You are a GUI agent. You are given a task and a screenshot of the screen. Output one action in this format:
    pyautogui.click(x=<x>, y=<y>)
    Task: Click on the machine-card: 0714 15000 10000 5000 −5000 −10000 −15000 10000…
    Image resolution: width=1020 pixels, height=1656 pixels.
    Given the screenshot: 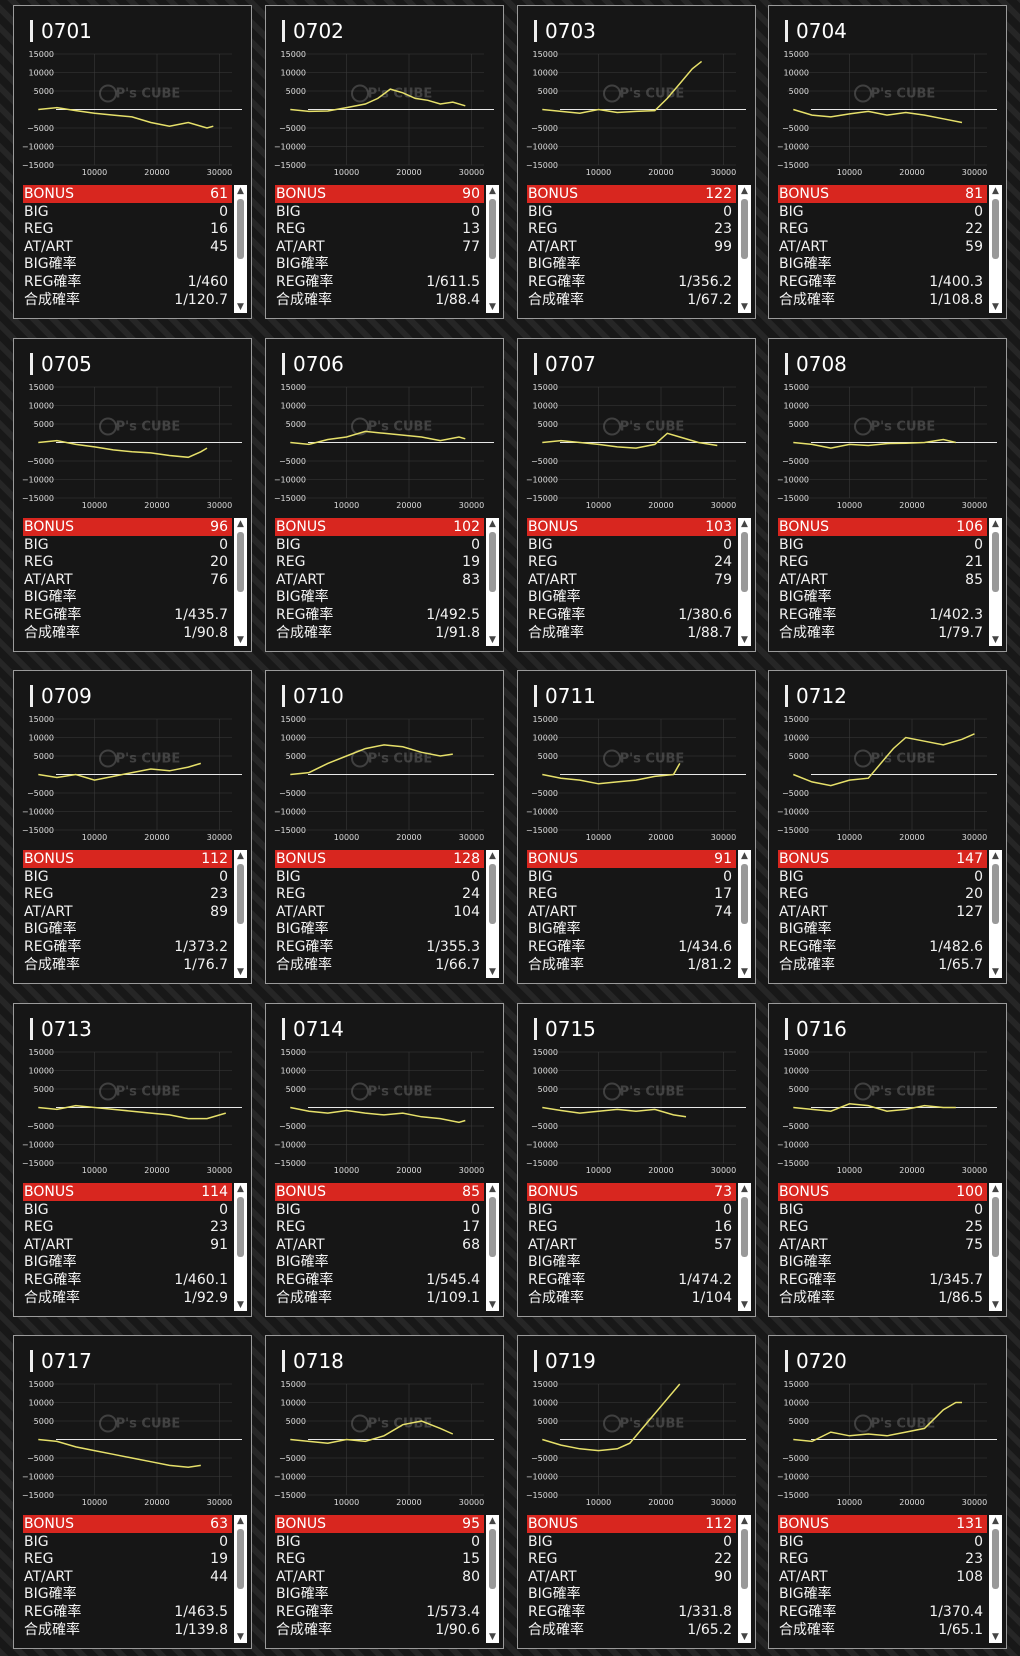 What is the action you would take?
    pyautogui.click(x=384, y=1160)
    